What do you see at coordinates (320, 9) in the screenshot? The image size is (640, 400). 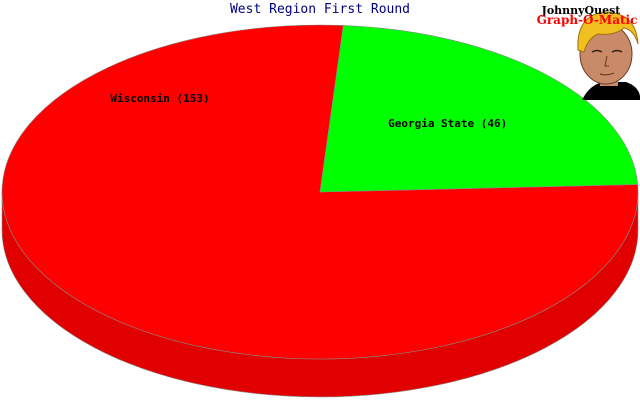 I see `chart-title: West Region First Round` at bounding box center [320, 9].